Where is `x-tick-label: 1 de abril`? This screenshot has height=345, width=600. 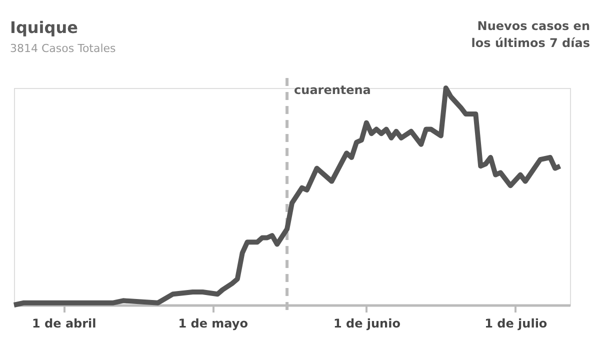
x-tick-label: 1 de abril is located at coordinates (64, 323).